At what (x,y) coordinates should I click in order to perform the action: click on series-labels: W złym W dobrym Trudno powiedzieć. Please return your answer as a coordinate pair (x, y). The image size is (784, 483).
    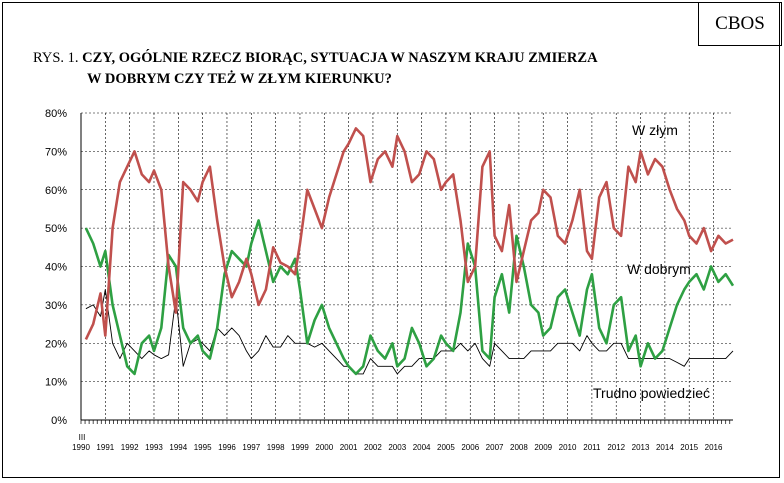
    Looking at the image, I should click on (651, 261).